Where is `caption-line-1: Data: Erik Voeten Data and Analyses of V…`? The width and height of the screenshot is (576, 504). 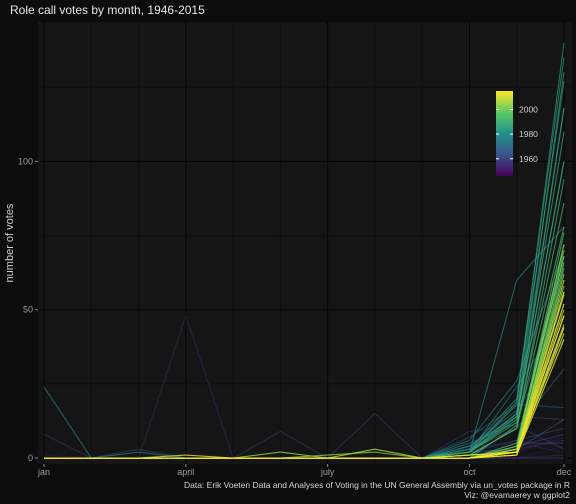 caption-line-1: Data: Erik Voeten Data and Analyses of V… is located at coordinates (377, 485).